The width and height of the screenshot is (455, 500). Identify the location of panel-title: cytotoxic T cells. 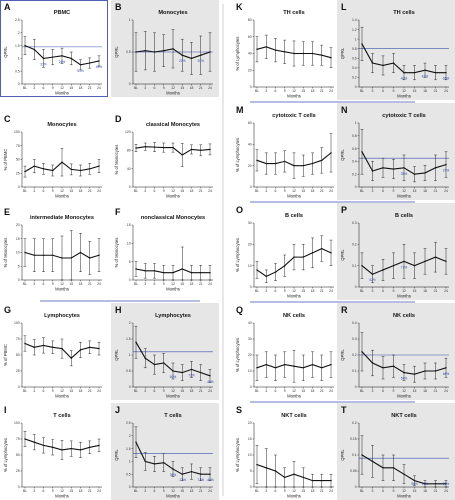
(404, 116).